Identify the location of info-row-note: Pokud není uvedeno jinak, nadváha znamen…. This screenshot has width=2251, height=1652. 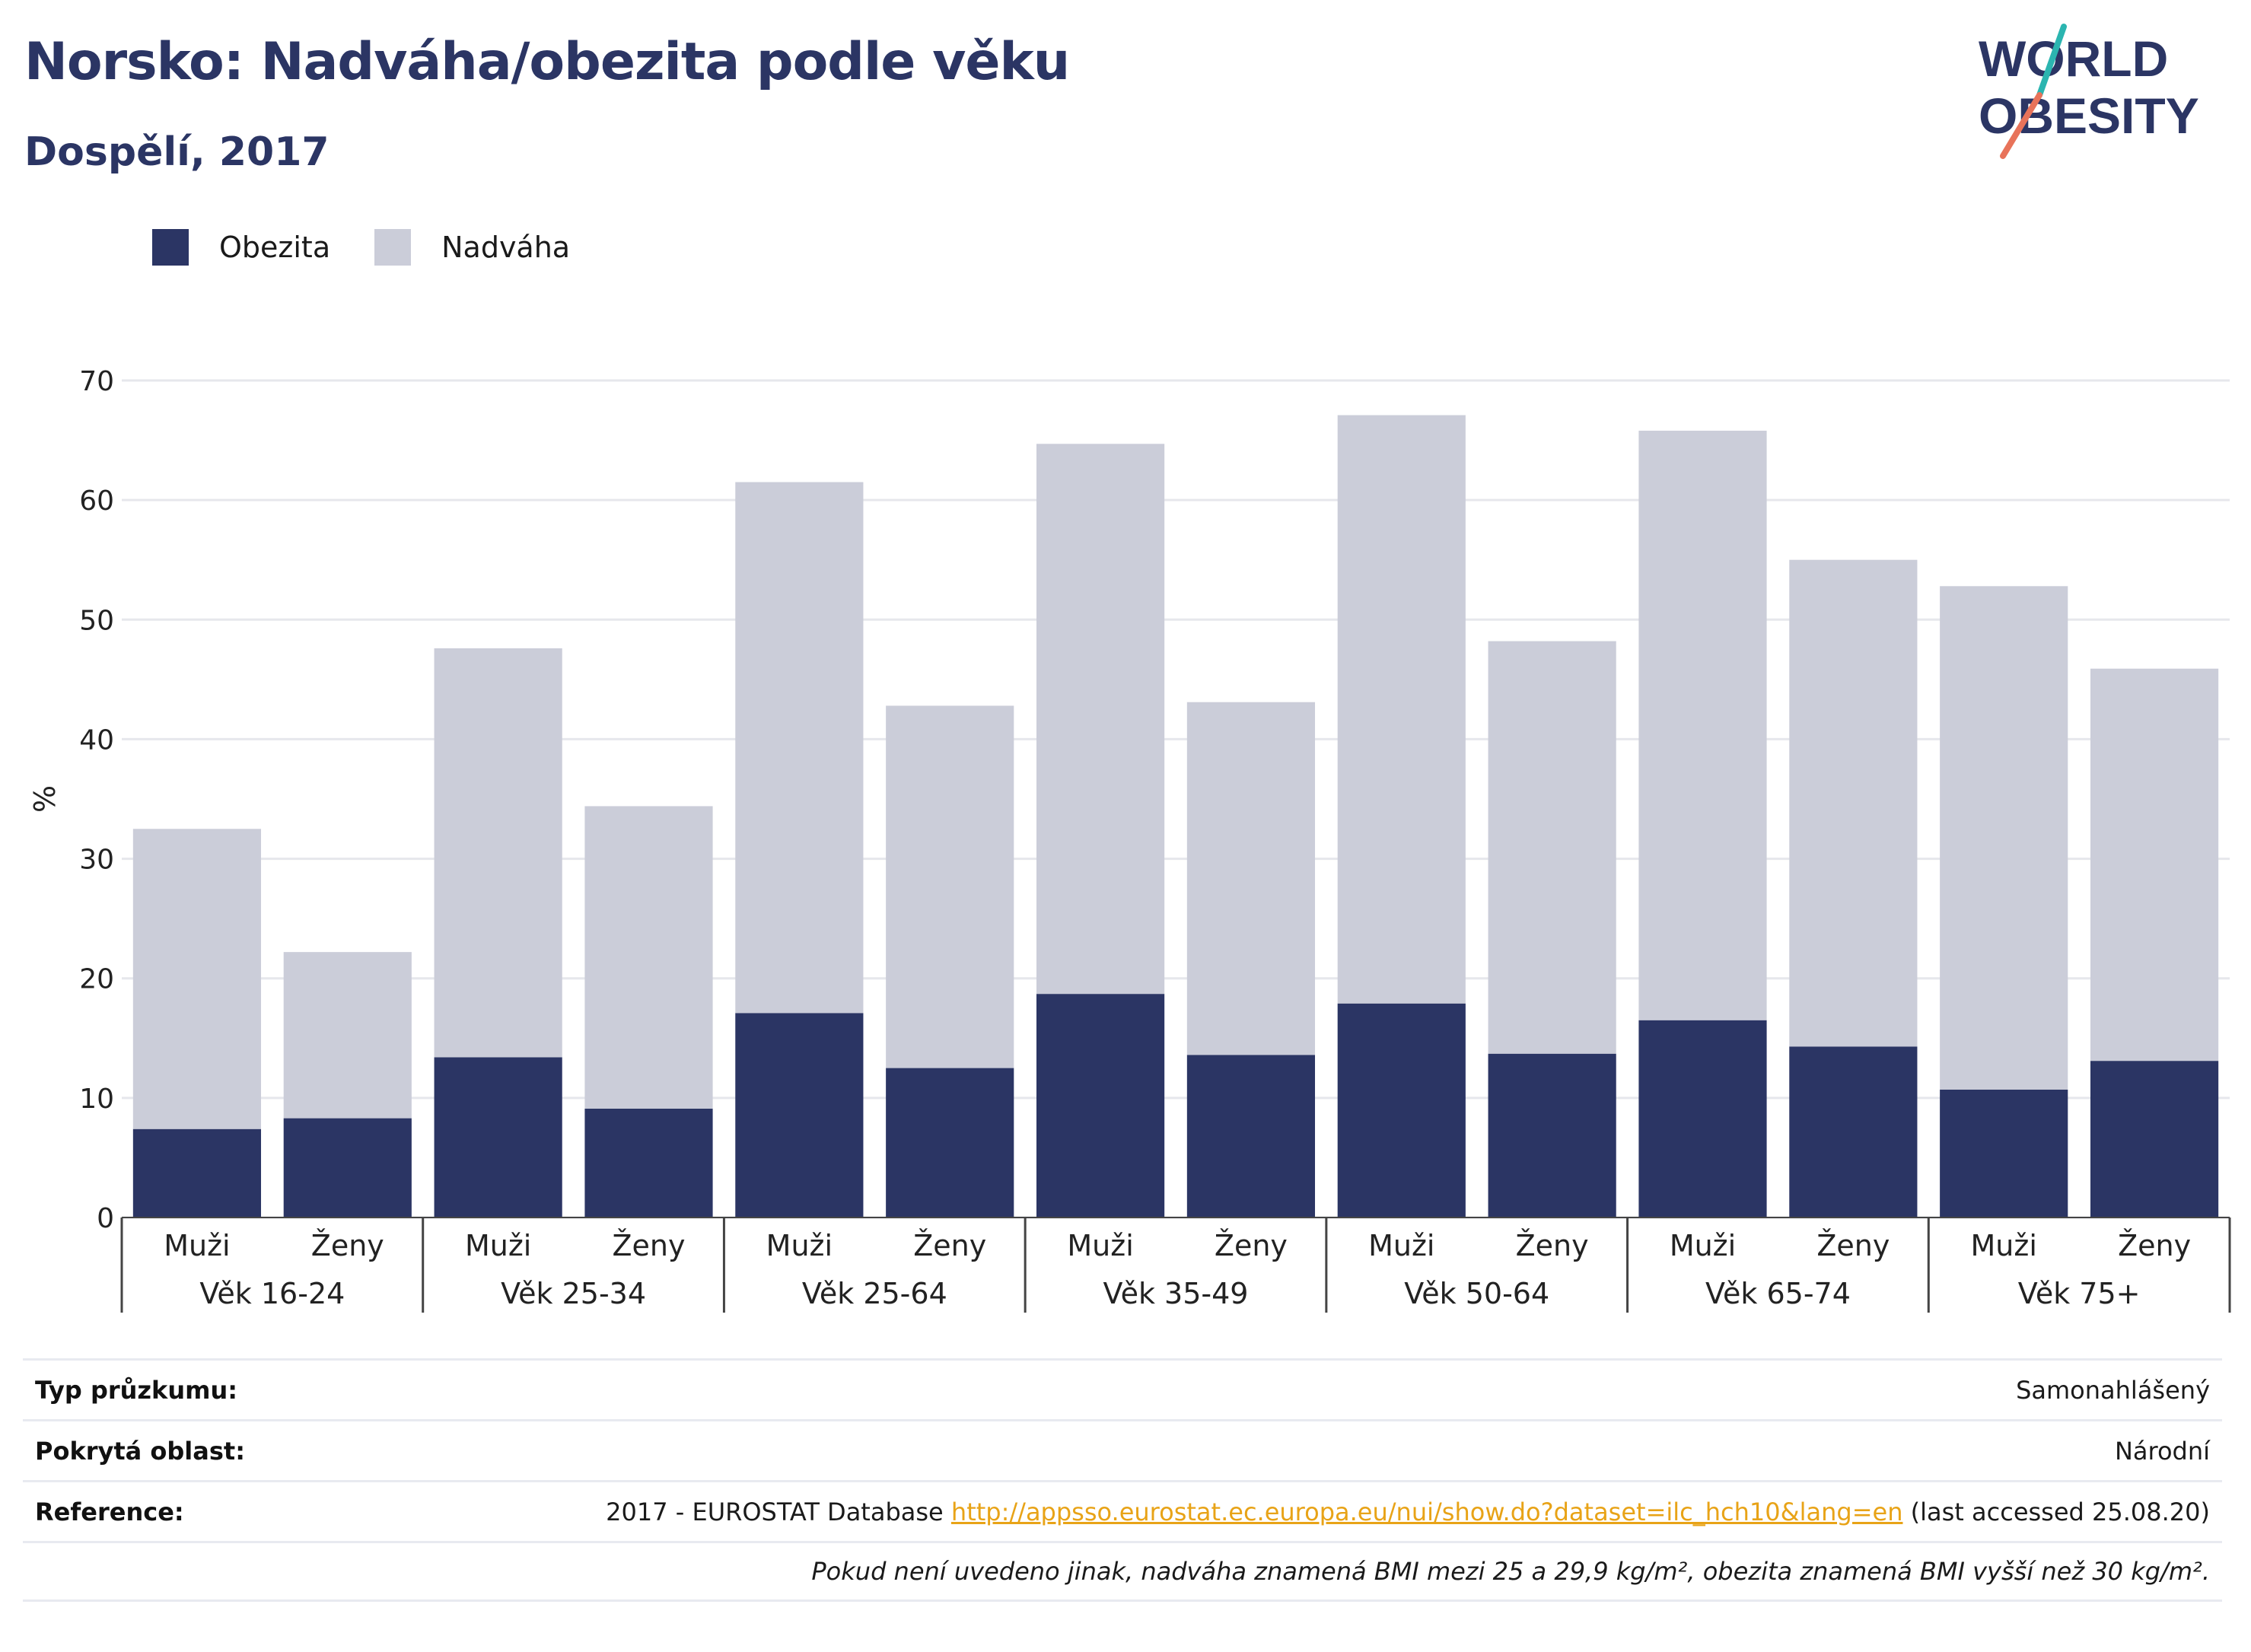
(1122, 1572).